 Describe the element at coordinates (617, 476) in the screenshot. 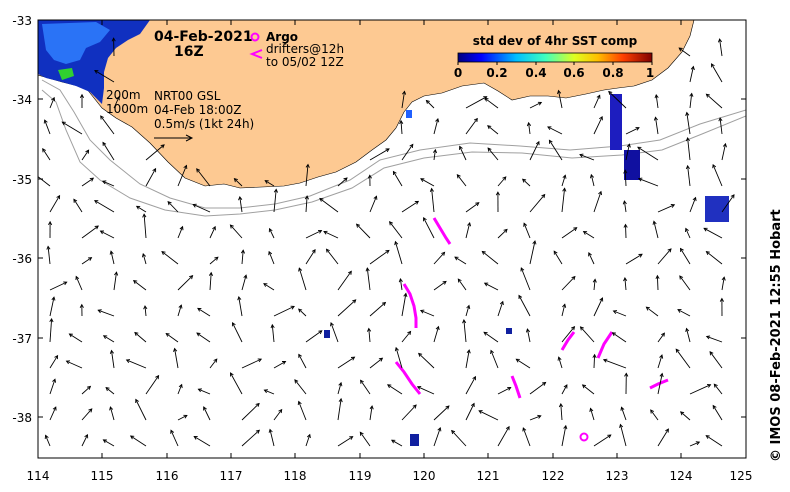

I see `x-tick-label: 123` at that location.